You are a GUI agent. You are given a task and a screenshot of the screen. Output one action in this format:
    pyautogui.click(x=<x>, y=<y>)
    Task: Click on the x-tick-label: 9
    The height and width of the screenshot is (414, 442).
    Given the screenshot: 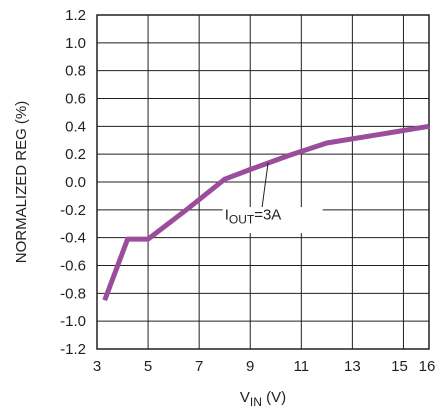 What is the action you would take?
    pyautogui.click(x=250, y=366)
    